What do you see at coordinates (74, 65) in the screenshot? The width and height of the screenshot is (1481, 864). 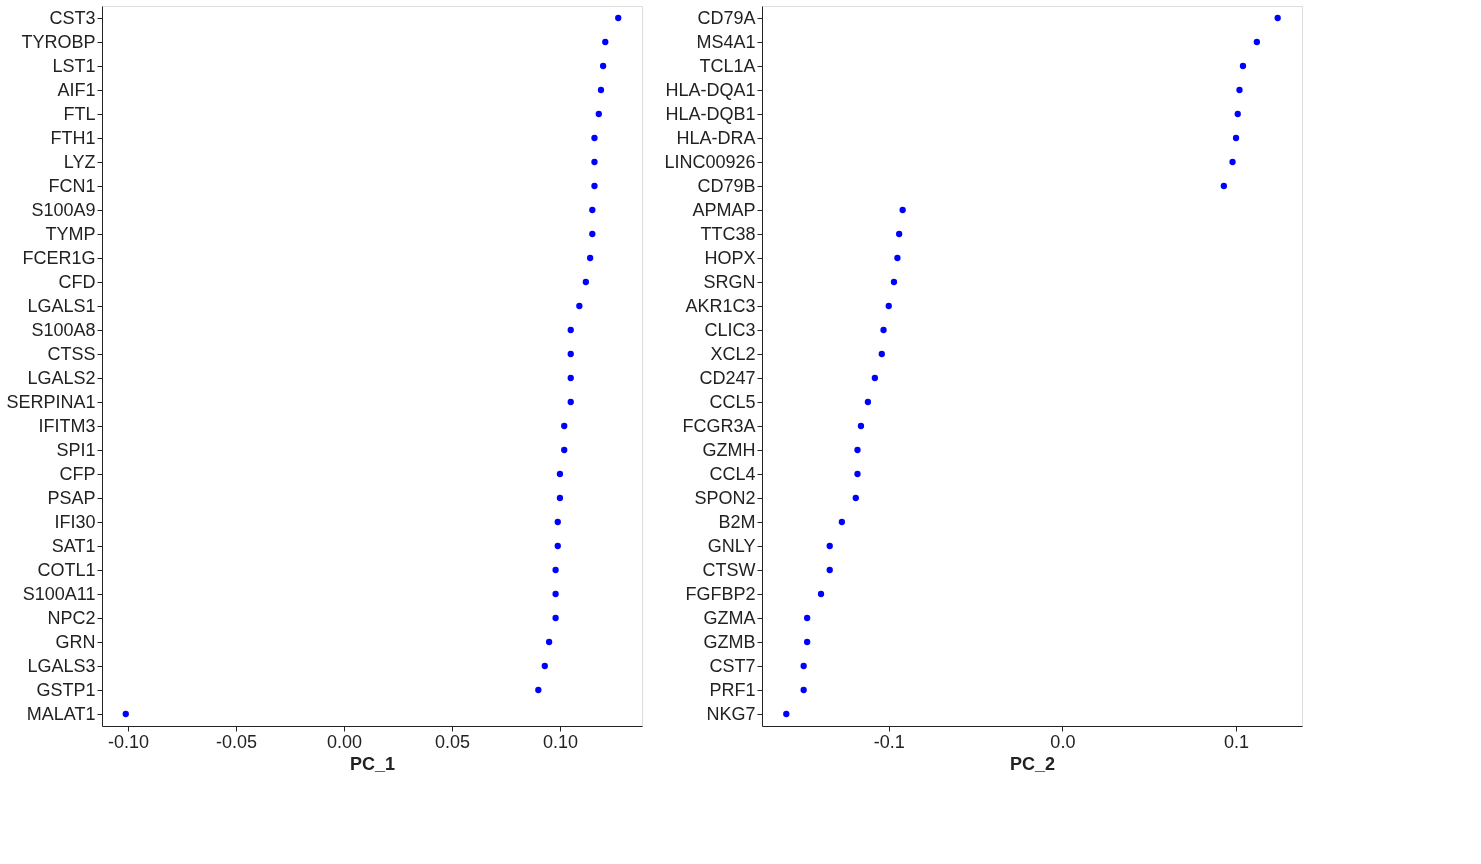 I see `y-tick-label: LST1` at bounding box center [74, 65].